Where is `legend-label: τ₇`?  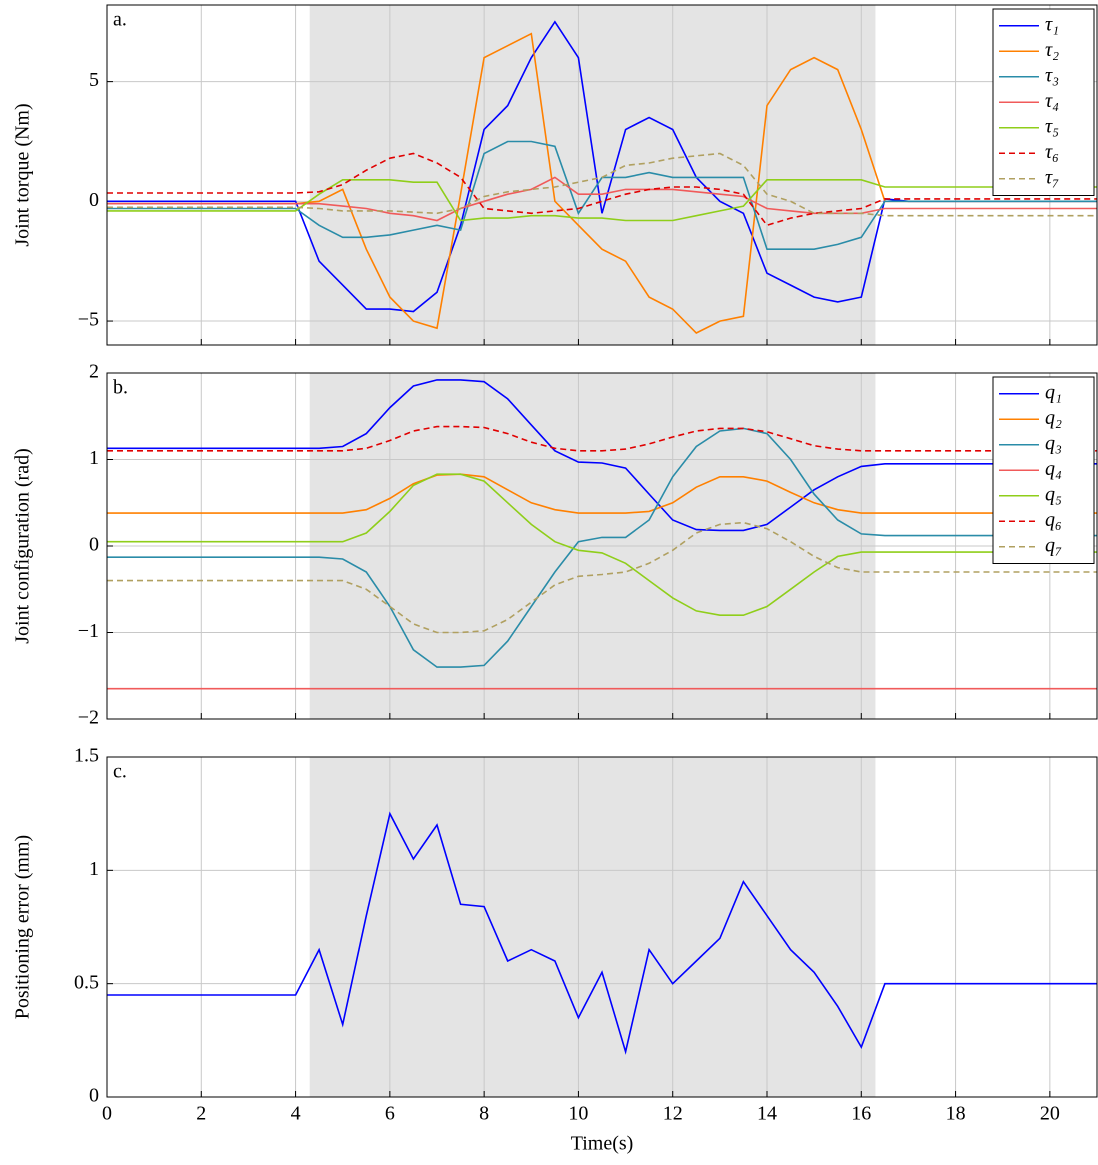
legend-label: τ₇ is located at coordinates (1052, 177).